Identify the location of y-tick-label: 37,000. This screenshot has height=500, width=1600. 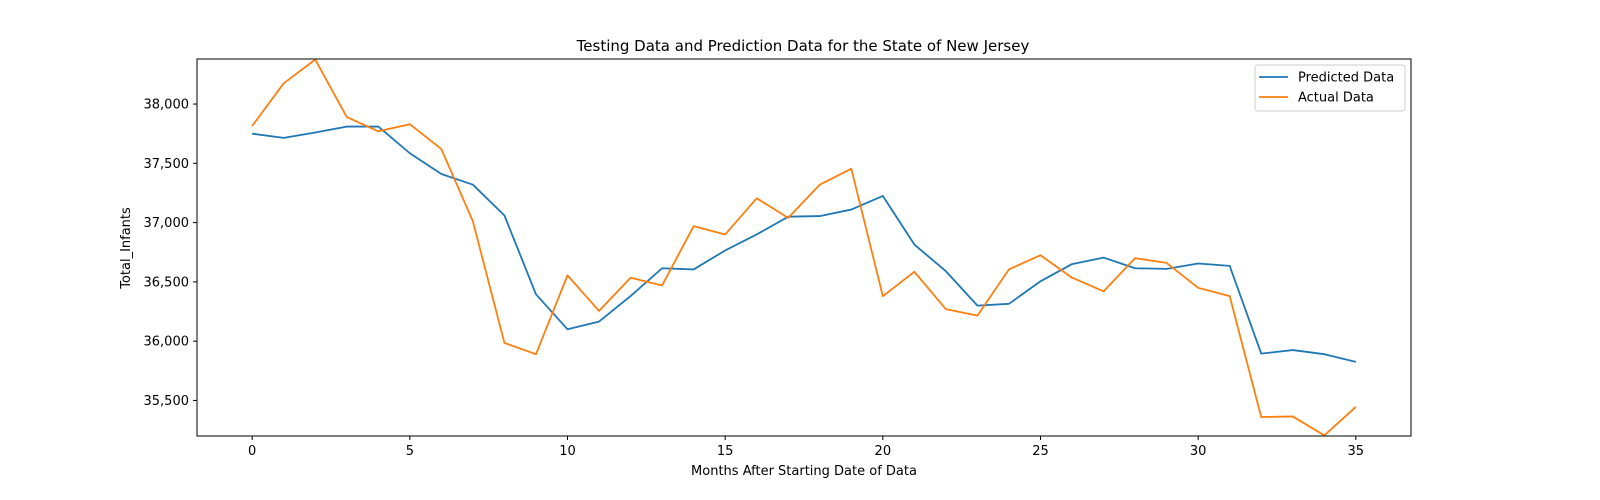
(167, 223).